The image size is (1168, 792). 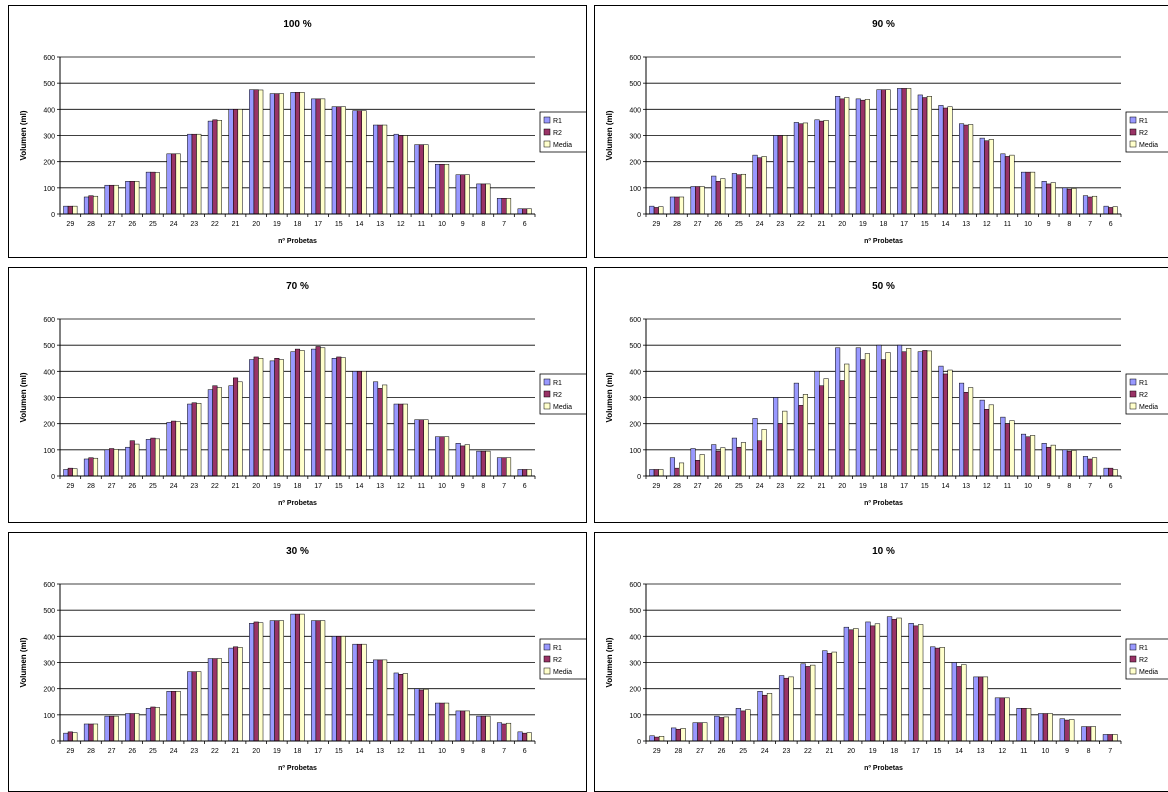 What do you see at coordinates (635, 585) in the screenshot?
I see `y-tick-label: 600` at bounding box center [635, 585].